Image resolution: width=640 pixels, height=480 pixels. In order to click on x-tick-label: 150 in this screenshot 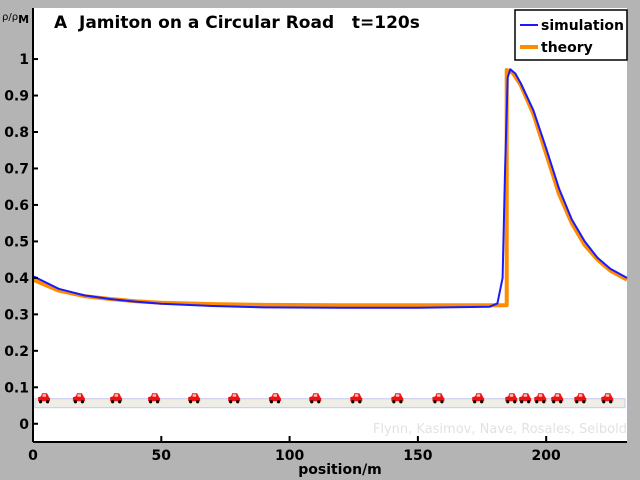, I will do `click(417, 456)`.